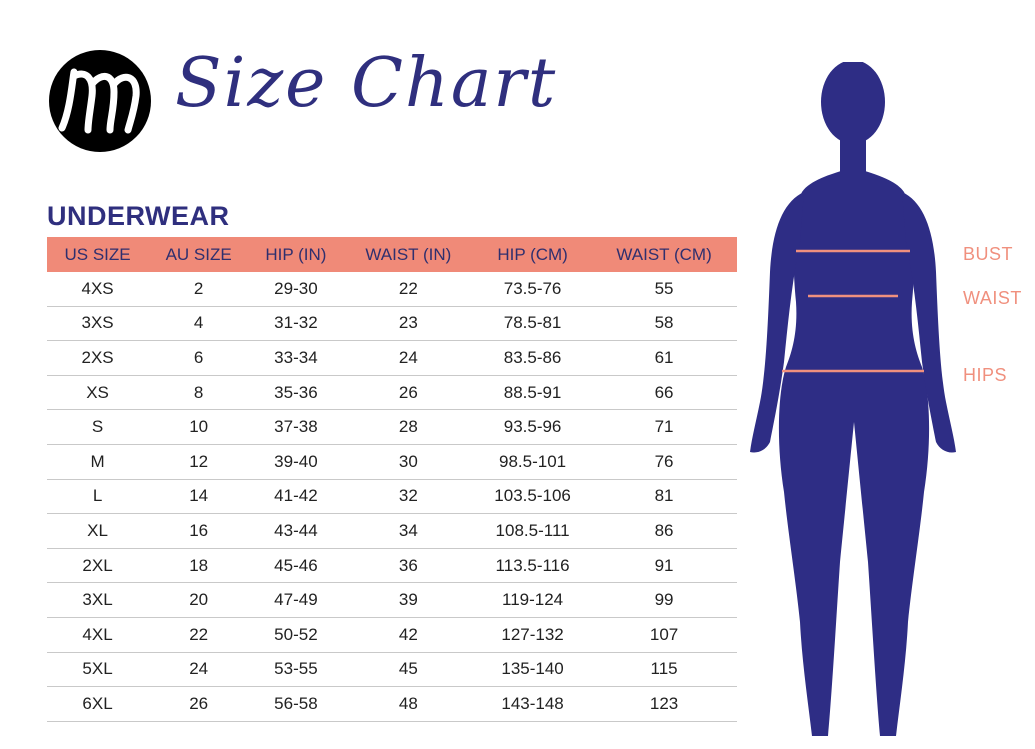 This screenshot has height=749, width=1035. Describe the element at coordinates (664, 462) in the screenshot. I see `table-cell: 76` at that location.